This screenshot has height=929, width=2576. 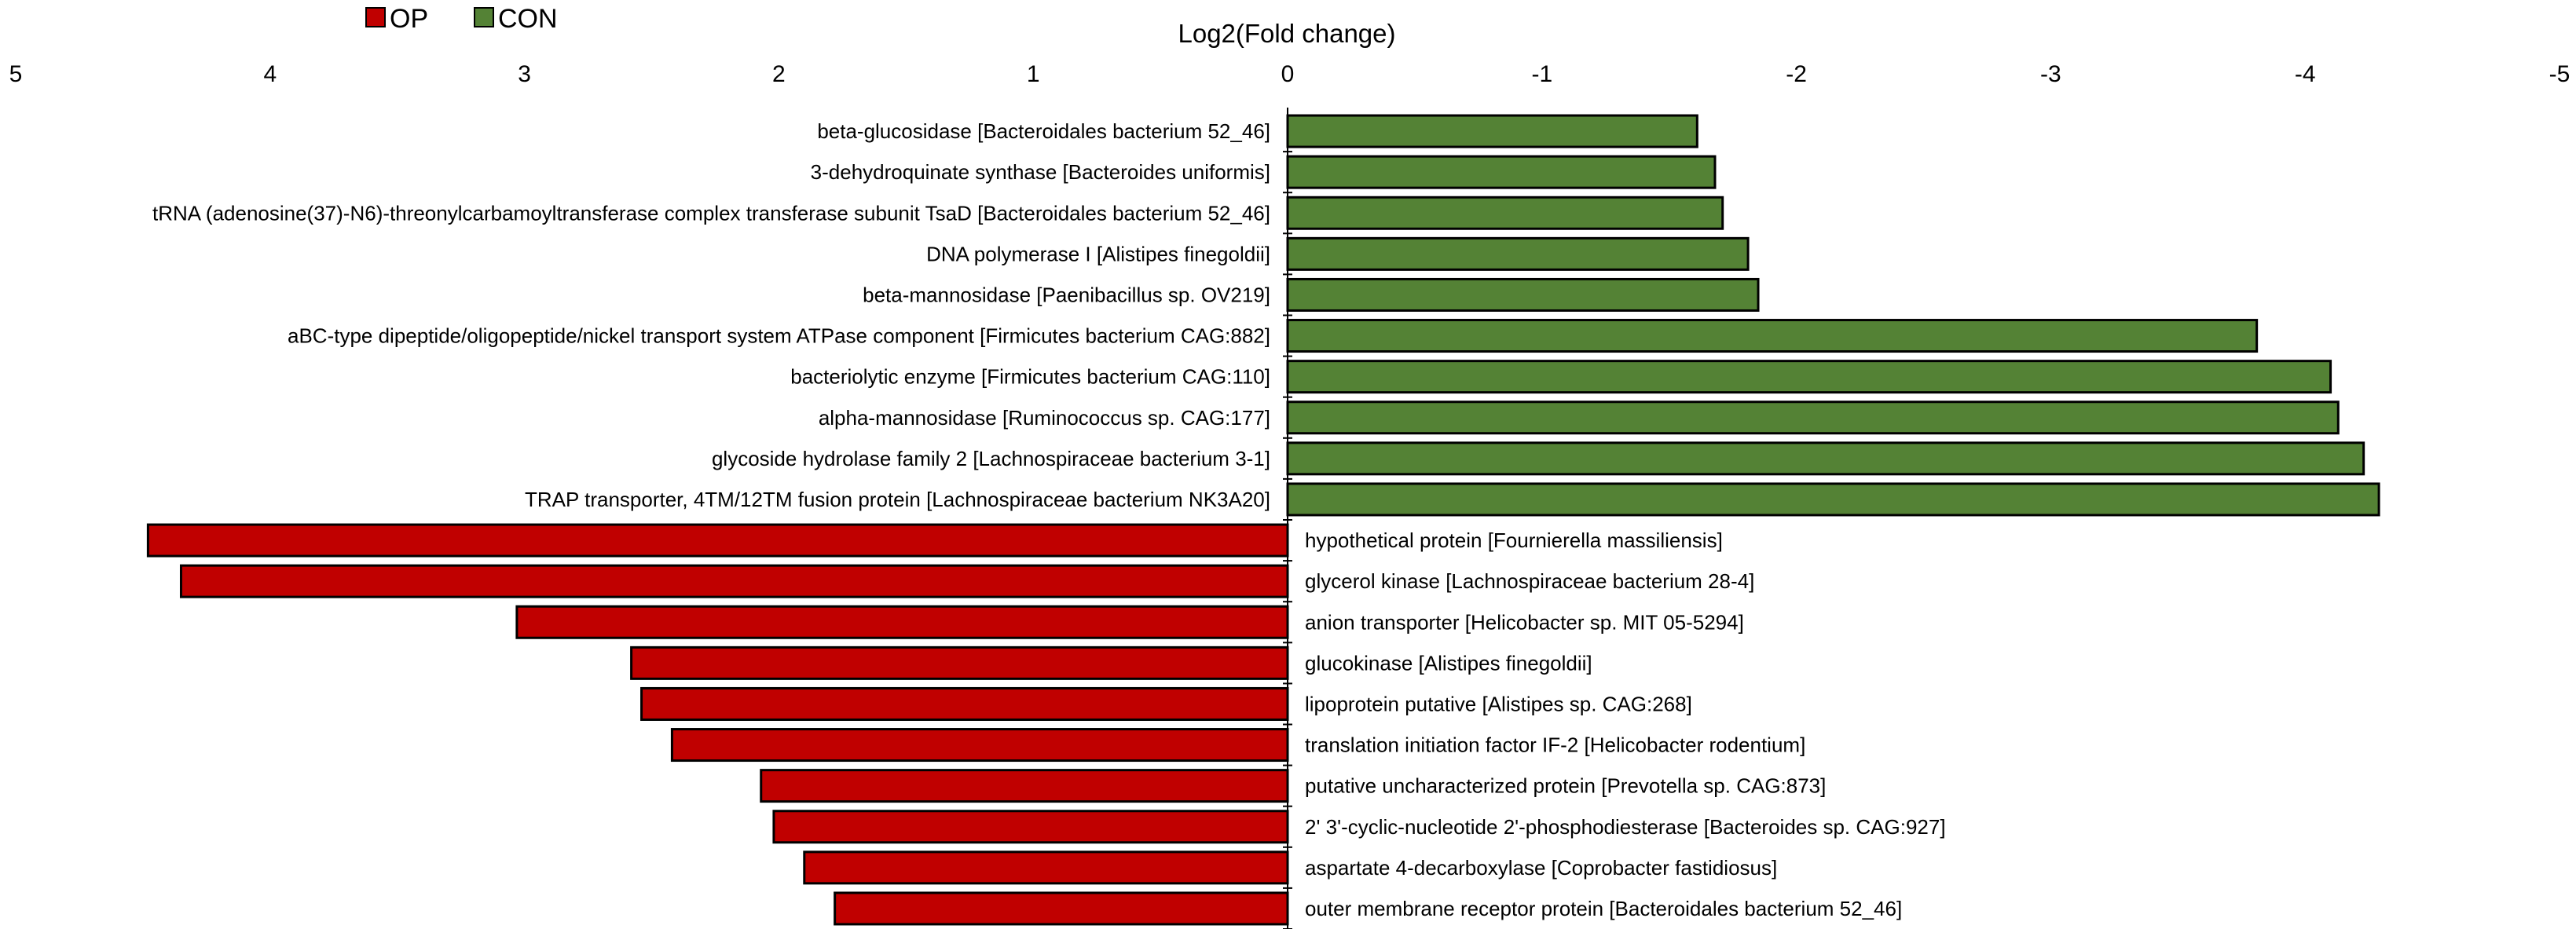 I want to click on x-tick-label: 0, so click(x=1288, y=74).